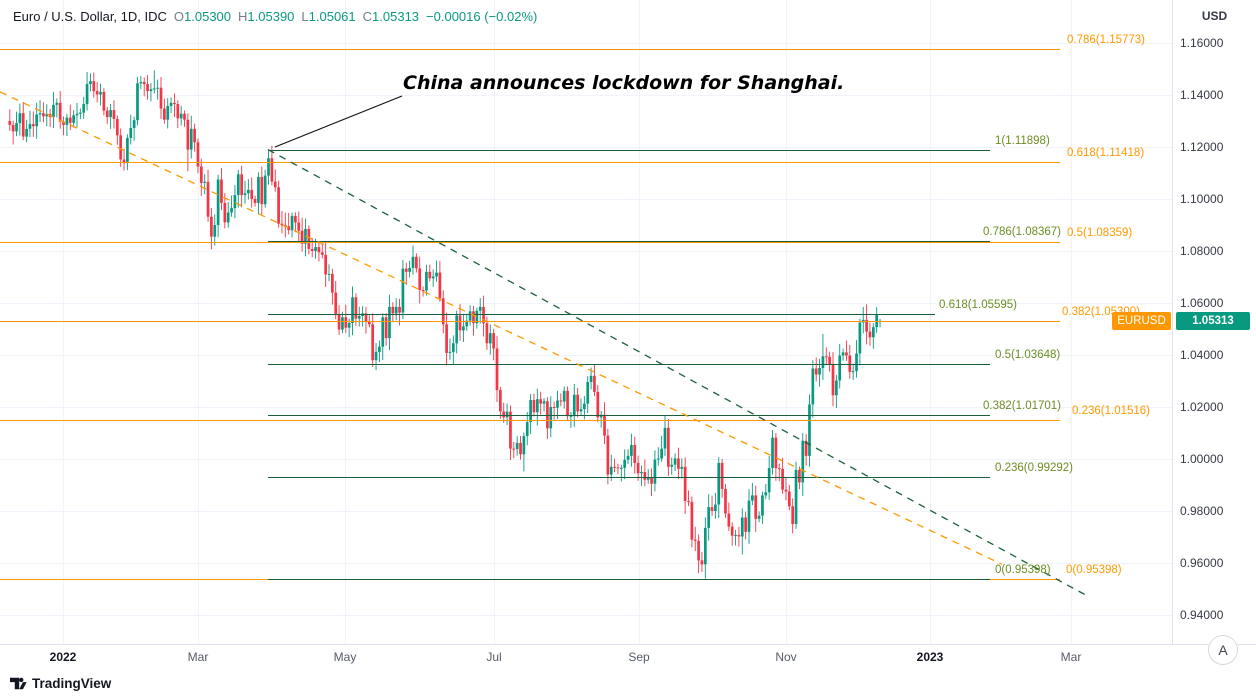 Image resolution: width=1256 pixels, height=700 pixels. Describe the element at coordinates (1202, 459) in the screenshot. I see `price-axis-label: 1.00000` at that location.